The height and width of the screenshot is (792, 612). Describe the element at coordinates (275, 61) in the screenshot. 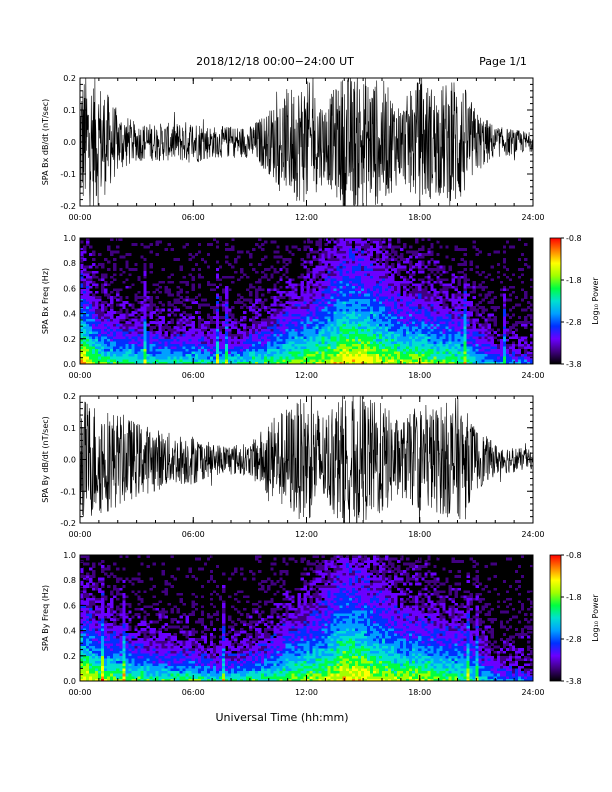

I see `figure-title: 2018/12/18 00:00−24:00 UT` at that location.